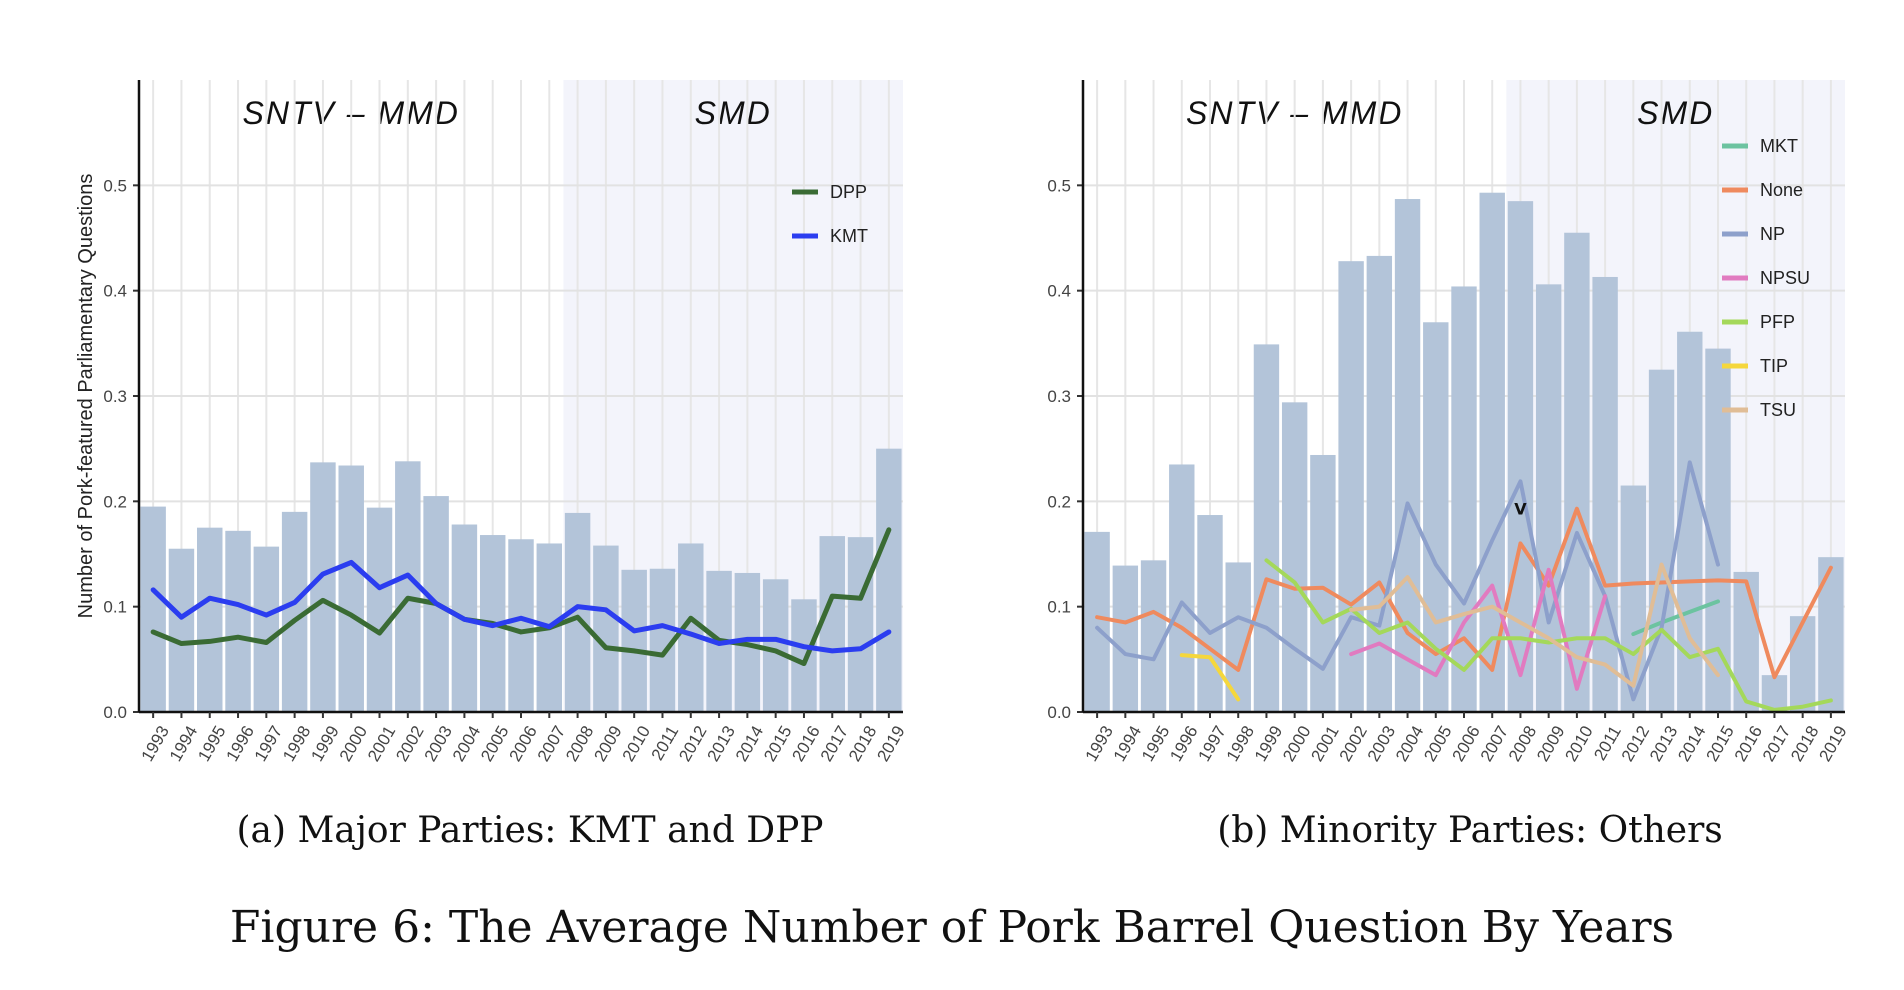 The image size is (1904, 990). I want to click on series-line-none, so click(1464, 593).